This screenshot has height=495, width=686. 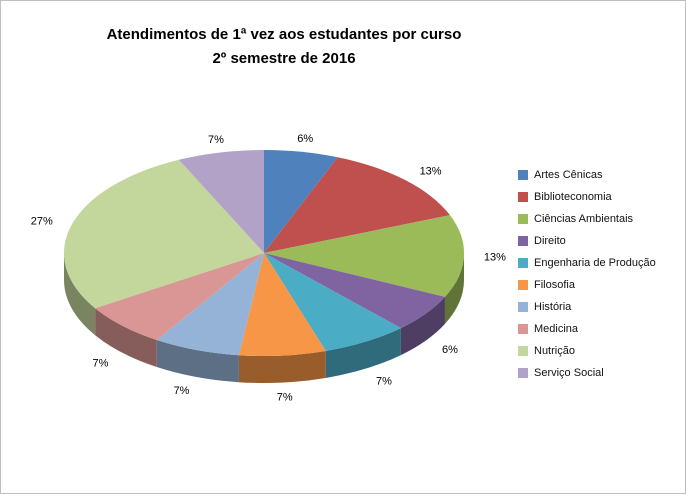 I want to click on legend-label: Engenharia de Produção, so click(x=595, y=263).